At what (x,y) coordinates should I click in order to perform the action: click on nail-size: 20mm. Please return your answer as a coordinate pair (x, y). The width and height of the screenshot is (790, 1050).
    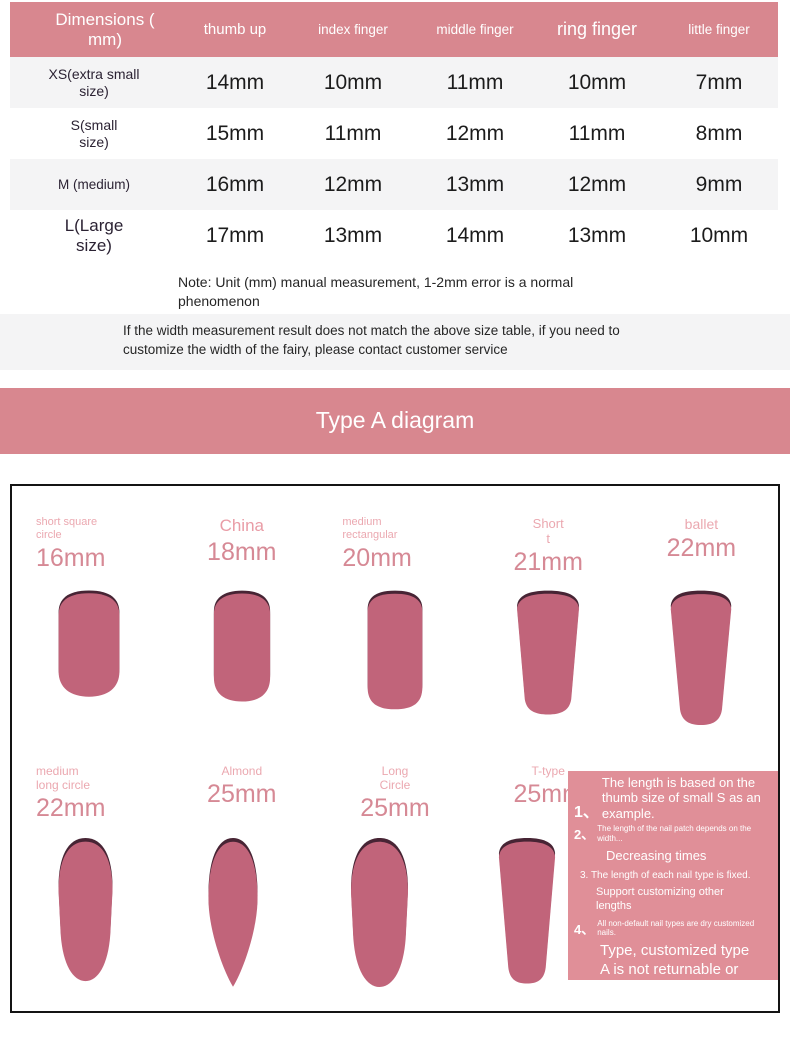
    Looking at the image, I should click on (377, 557).